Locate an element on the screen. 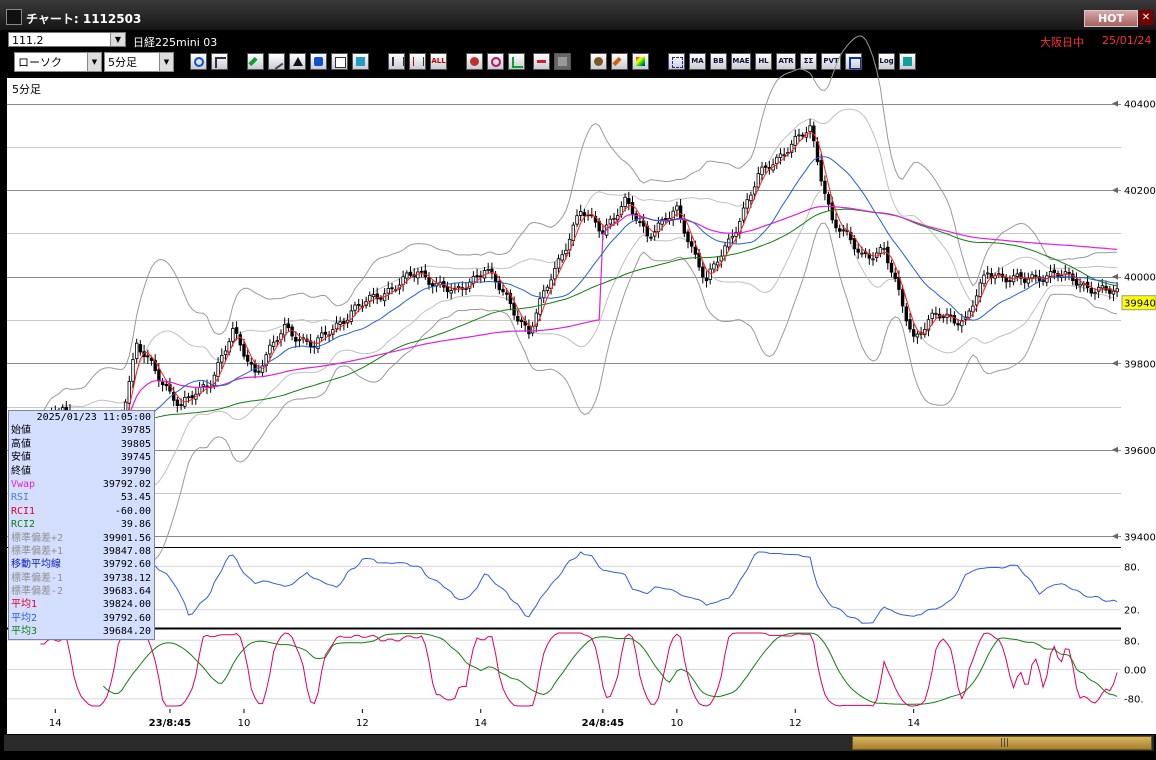 This screenshot has width=1156, height=760. scrollbar-grip-icon: ||| is located at coordinates (1005, 743).